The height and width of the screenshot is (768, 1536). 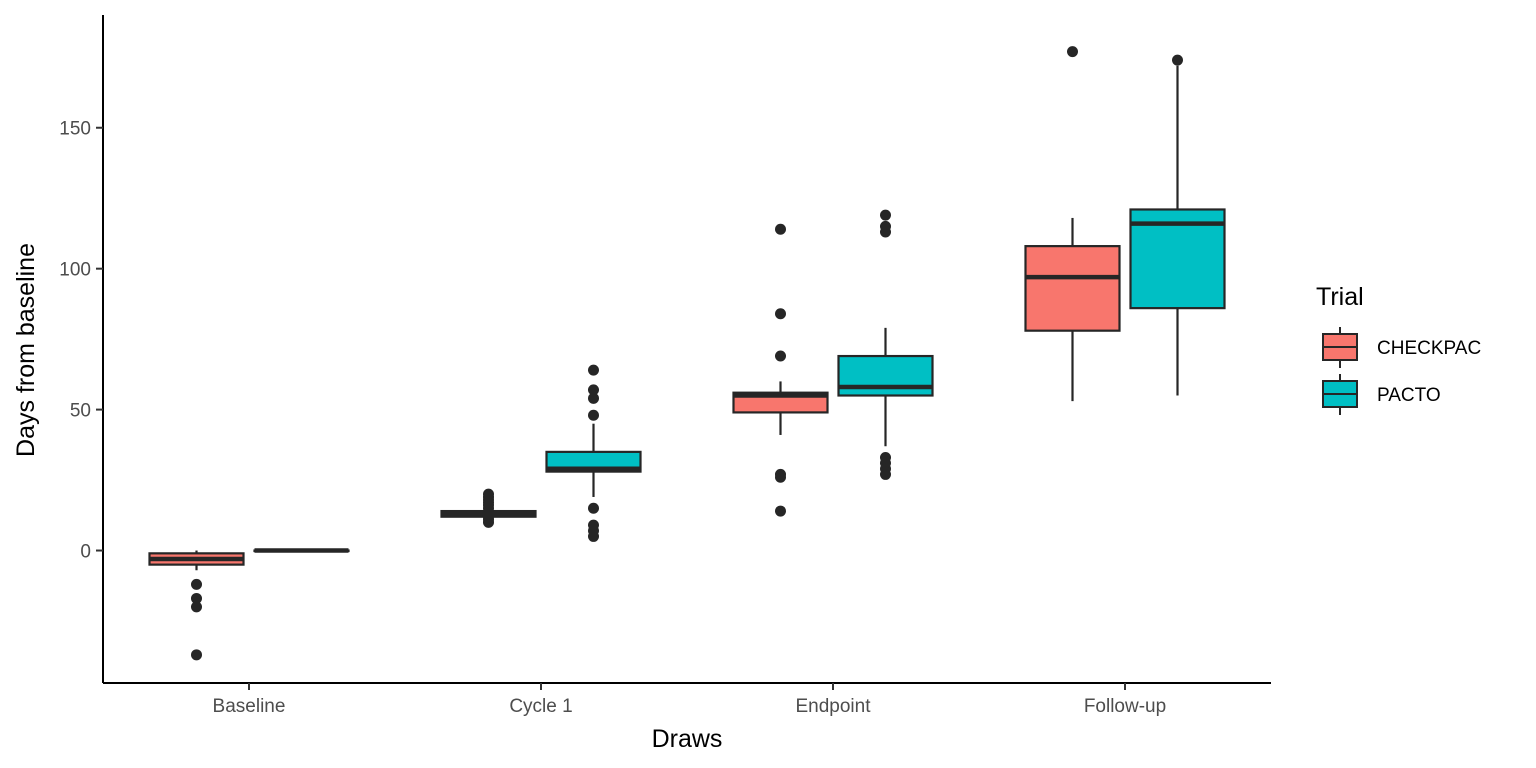 I want to click on y-axis: 0 50 100 150, so click(x=81, y=349).